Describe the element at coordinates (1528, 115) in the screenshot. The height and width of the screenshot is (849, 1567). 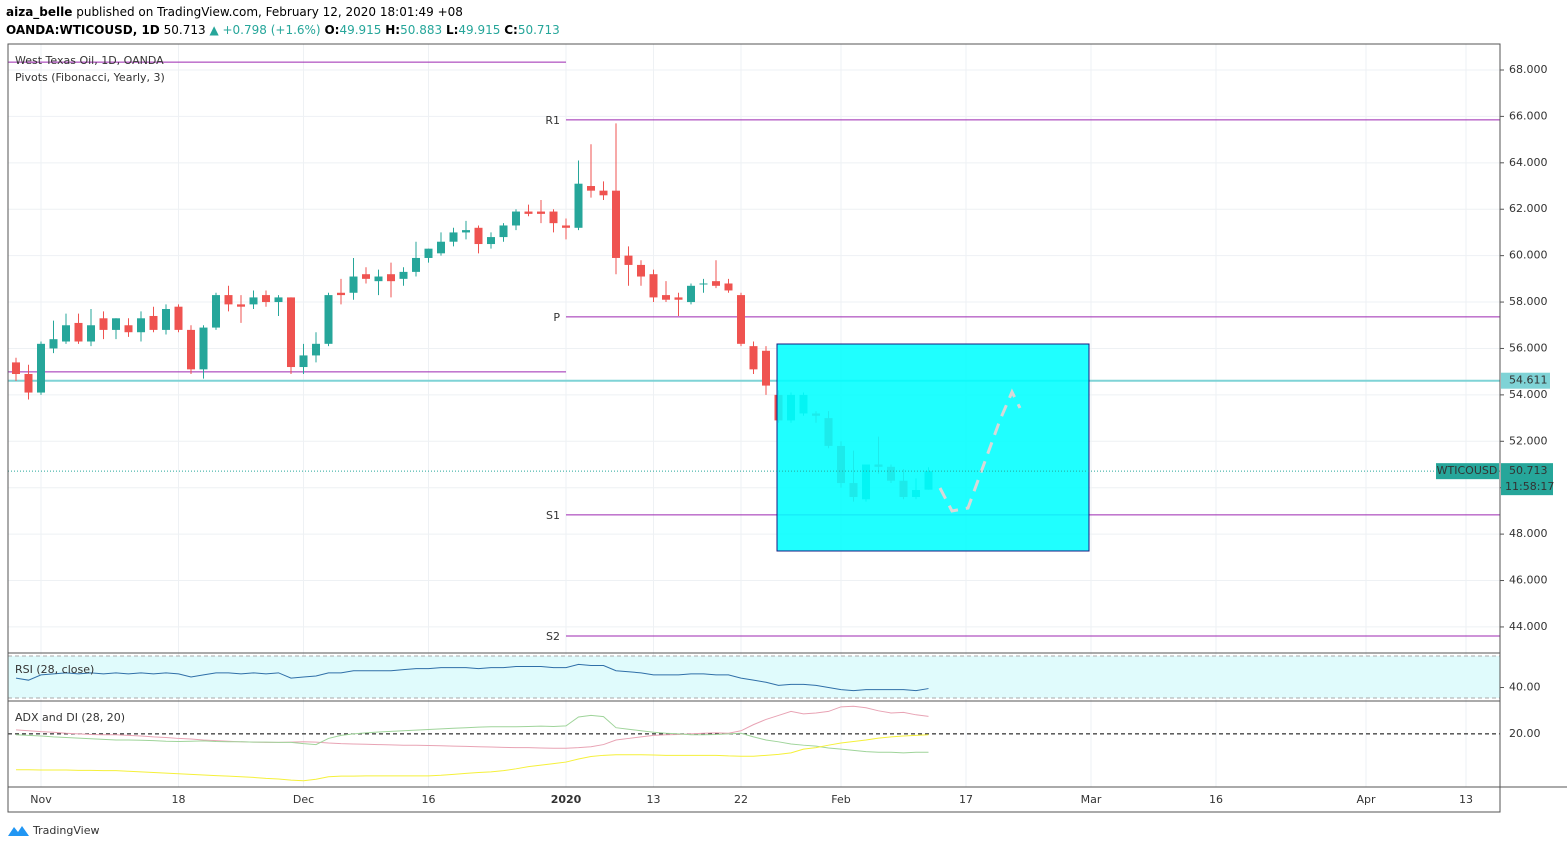
I see `y-tick-label: 66.000` at that location.